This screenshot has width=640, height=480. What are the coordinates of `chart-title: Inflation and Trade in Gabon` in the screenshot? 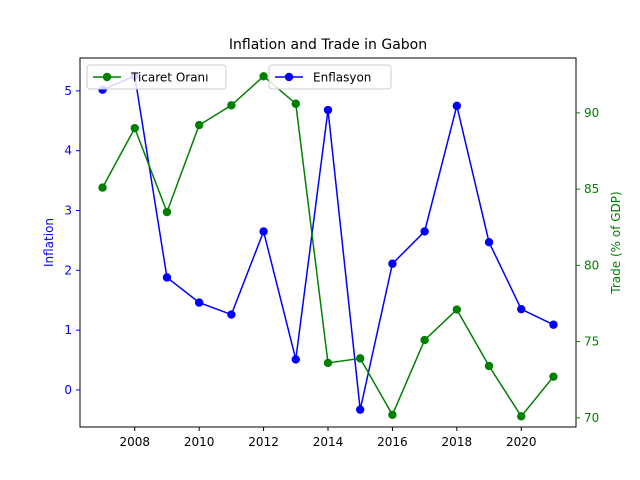 It's located at (328, 45).